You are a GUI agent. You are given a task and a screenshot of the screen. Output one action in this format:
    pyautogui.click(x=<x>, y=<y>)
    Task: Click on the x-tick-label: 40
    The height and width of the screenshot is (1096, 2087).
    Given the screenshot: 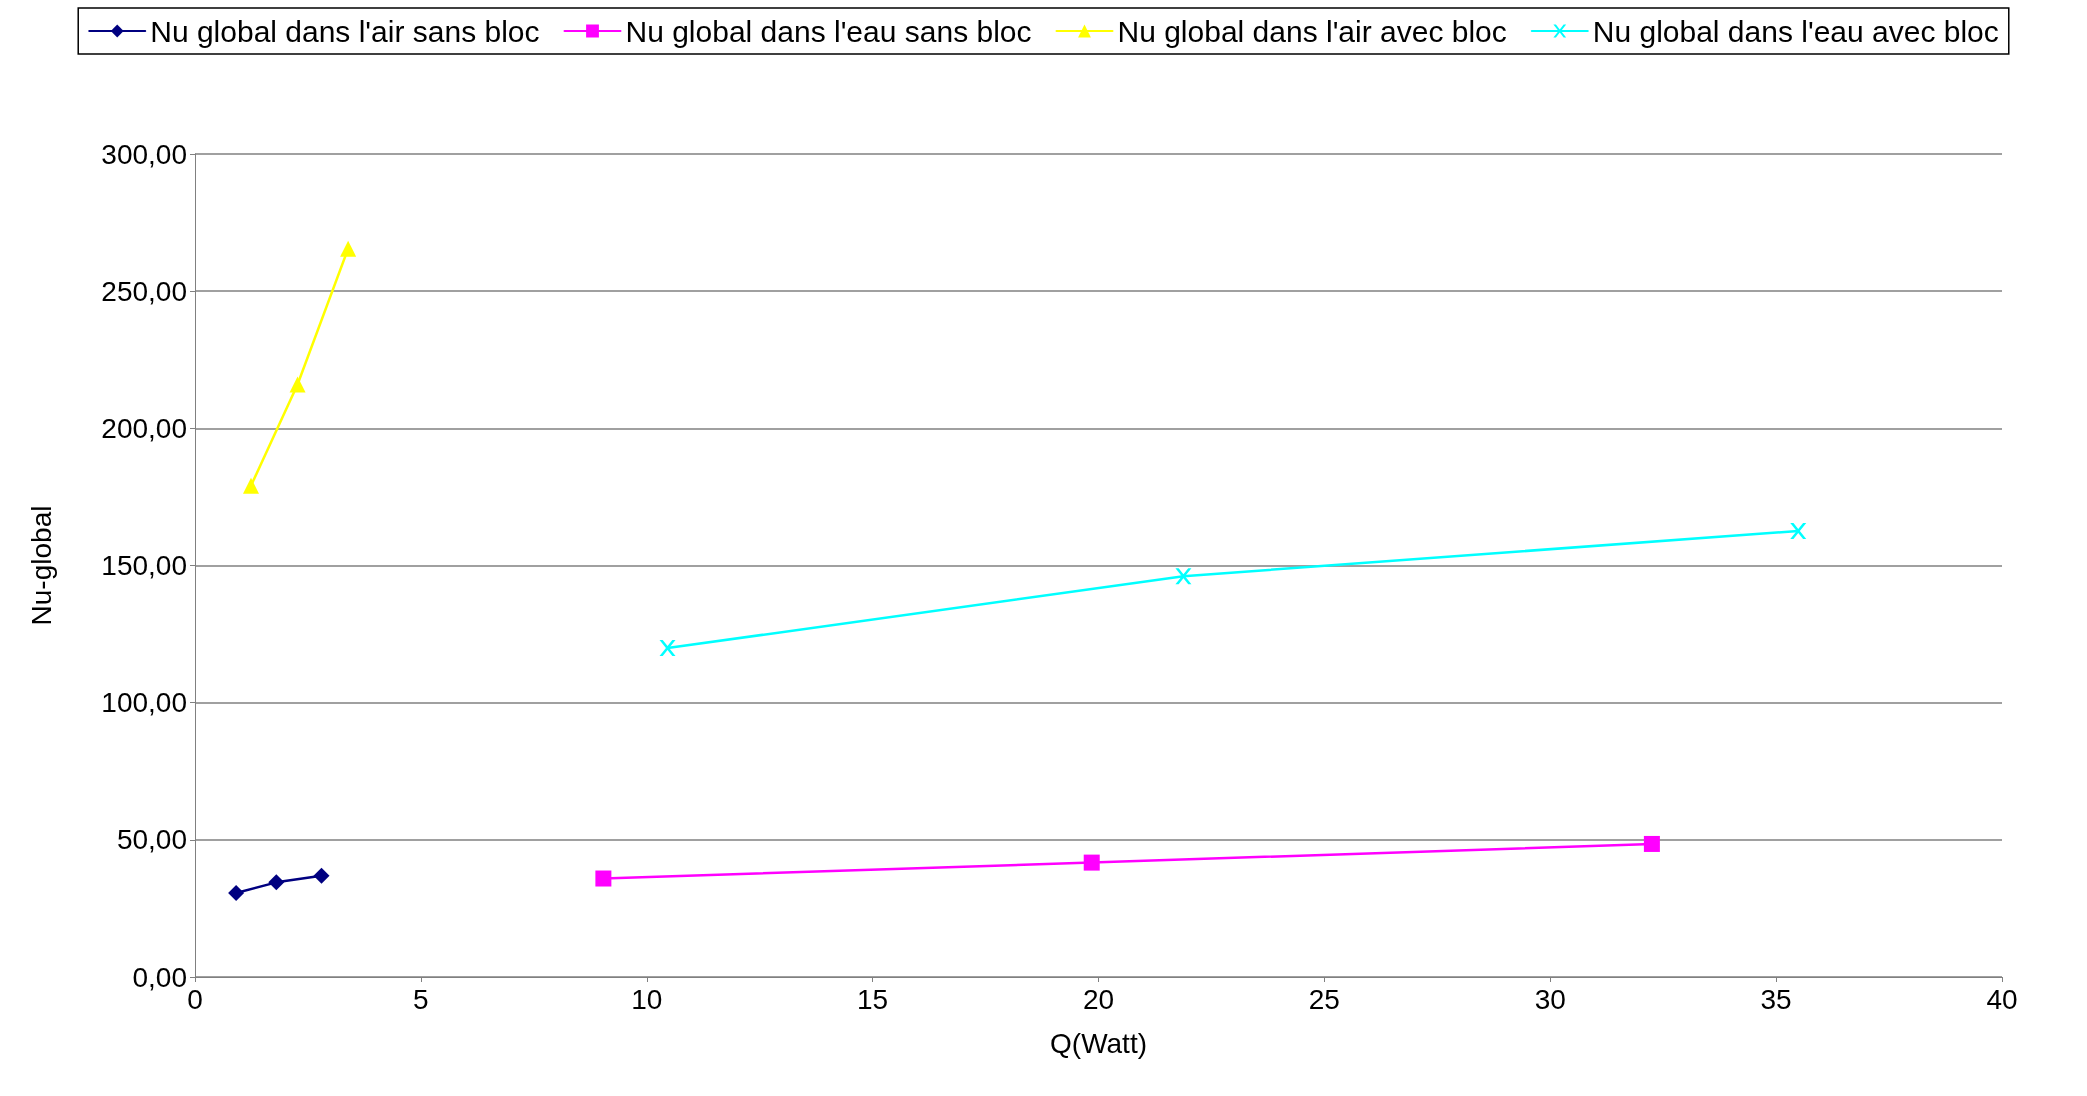 What is the action you would take?
    pyautogui.click(x=2002, y=999)
    